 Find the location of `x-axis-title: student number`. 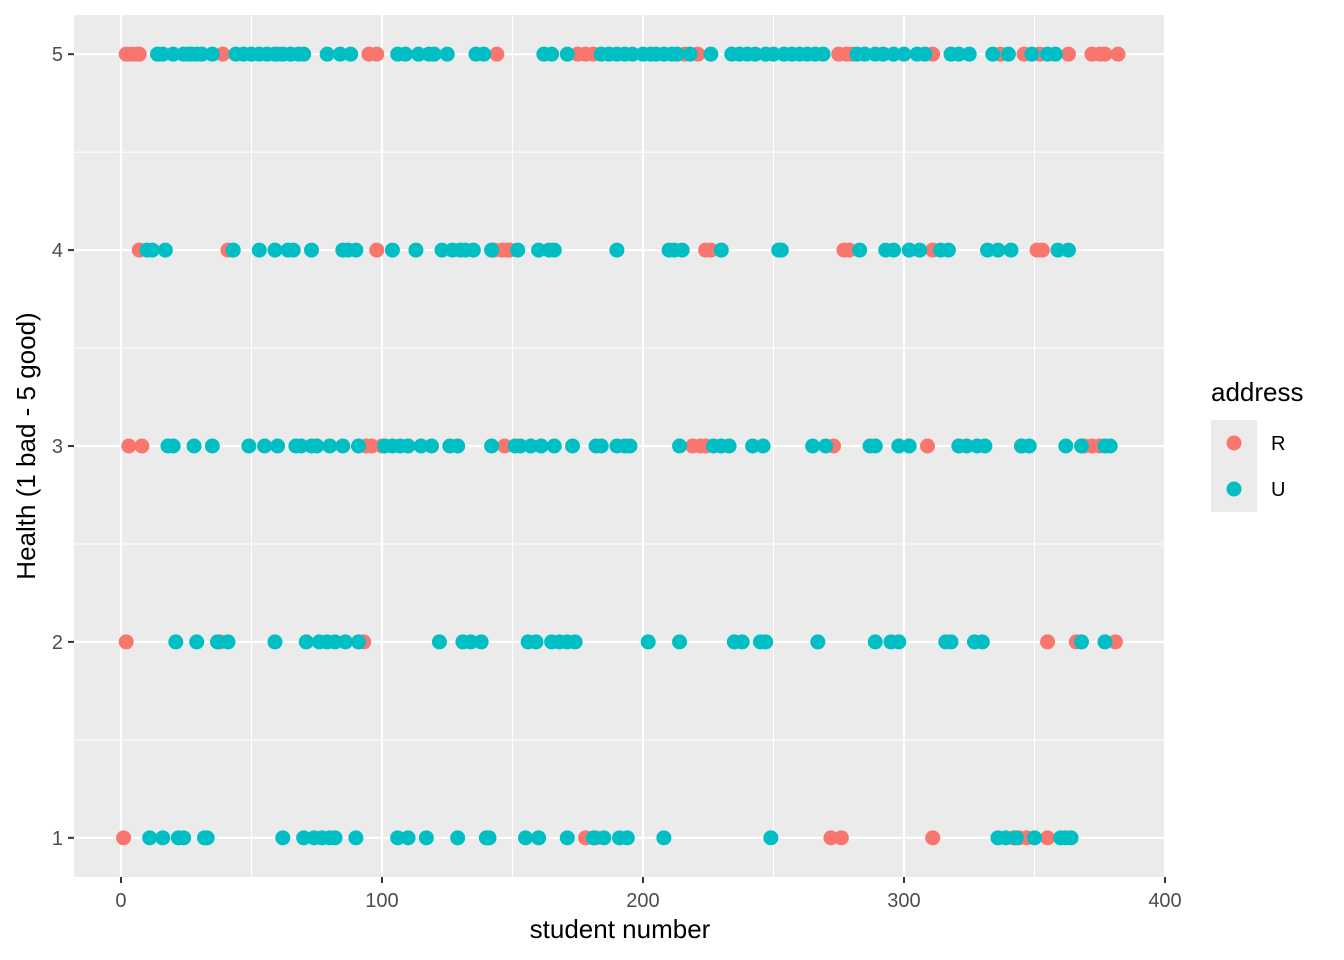

x-axis-title: student number is located at coordinates (620, 929).